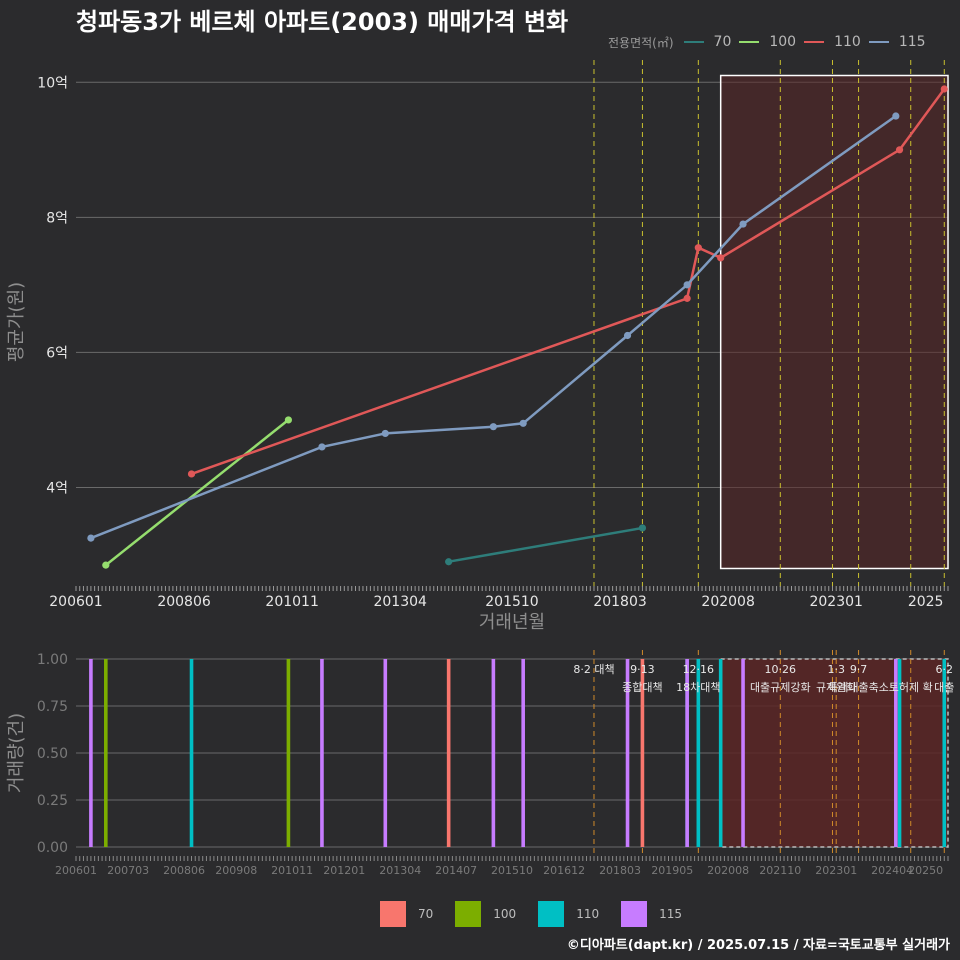 The height and width of the screenshot is (960, 960). What do you see at coordinates (291, 602) in the screenshot?
I see `price-x-tick-label: 201011` at bounding box center [291, 602].